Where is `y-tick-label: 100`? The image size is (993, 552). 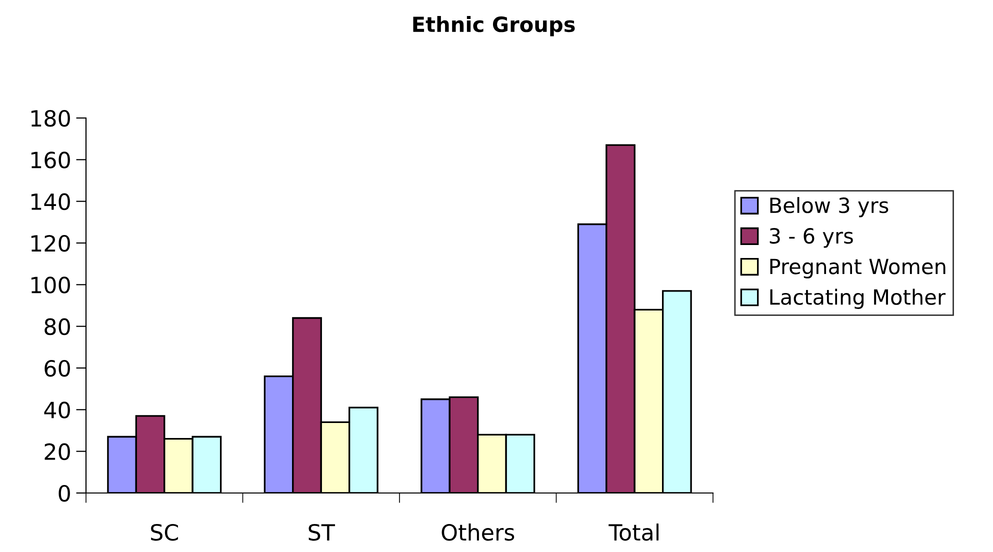 y-tick-label: 100 is located at coordinates (50, 285).